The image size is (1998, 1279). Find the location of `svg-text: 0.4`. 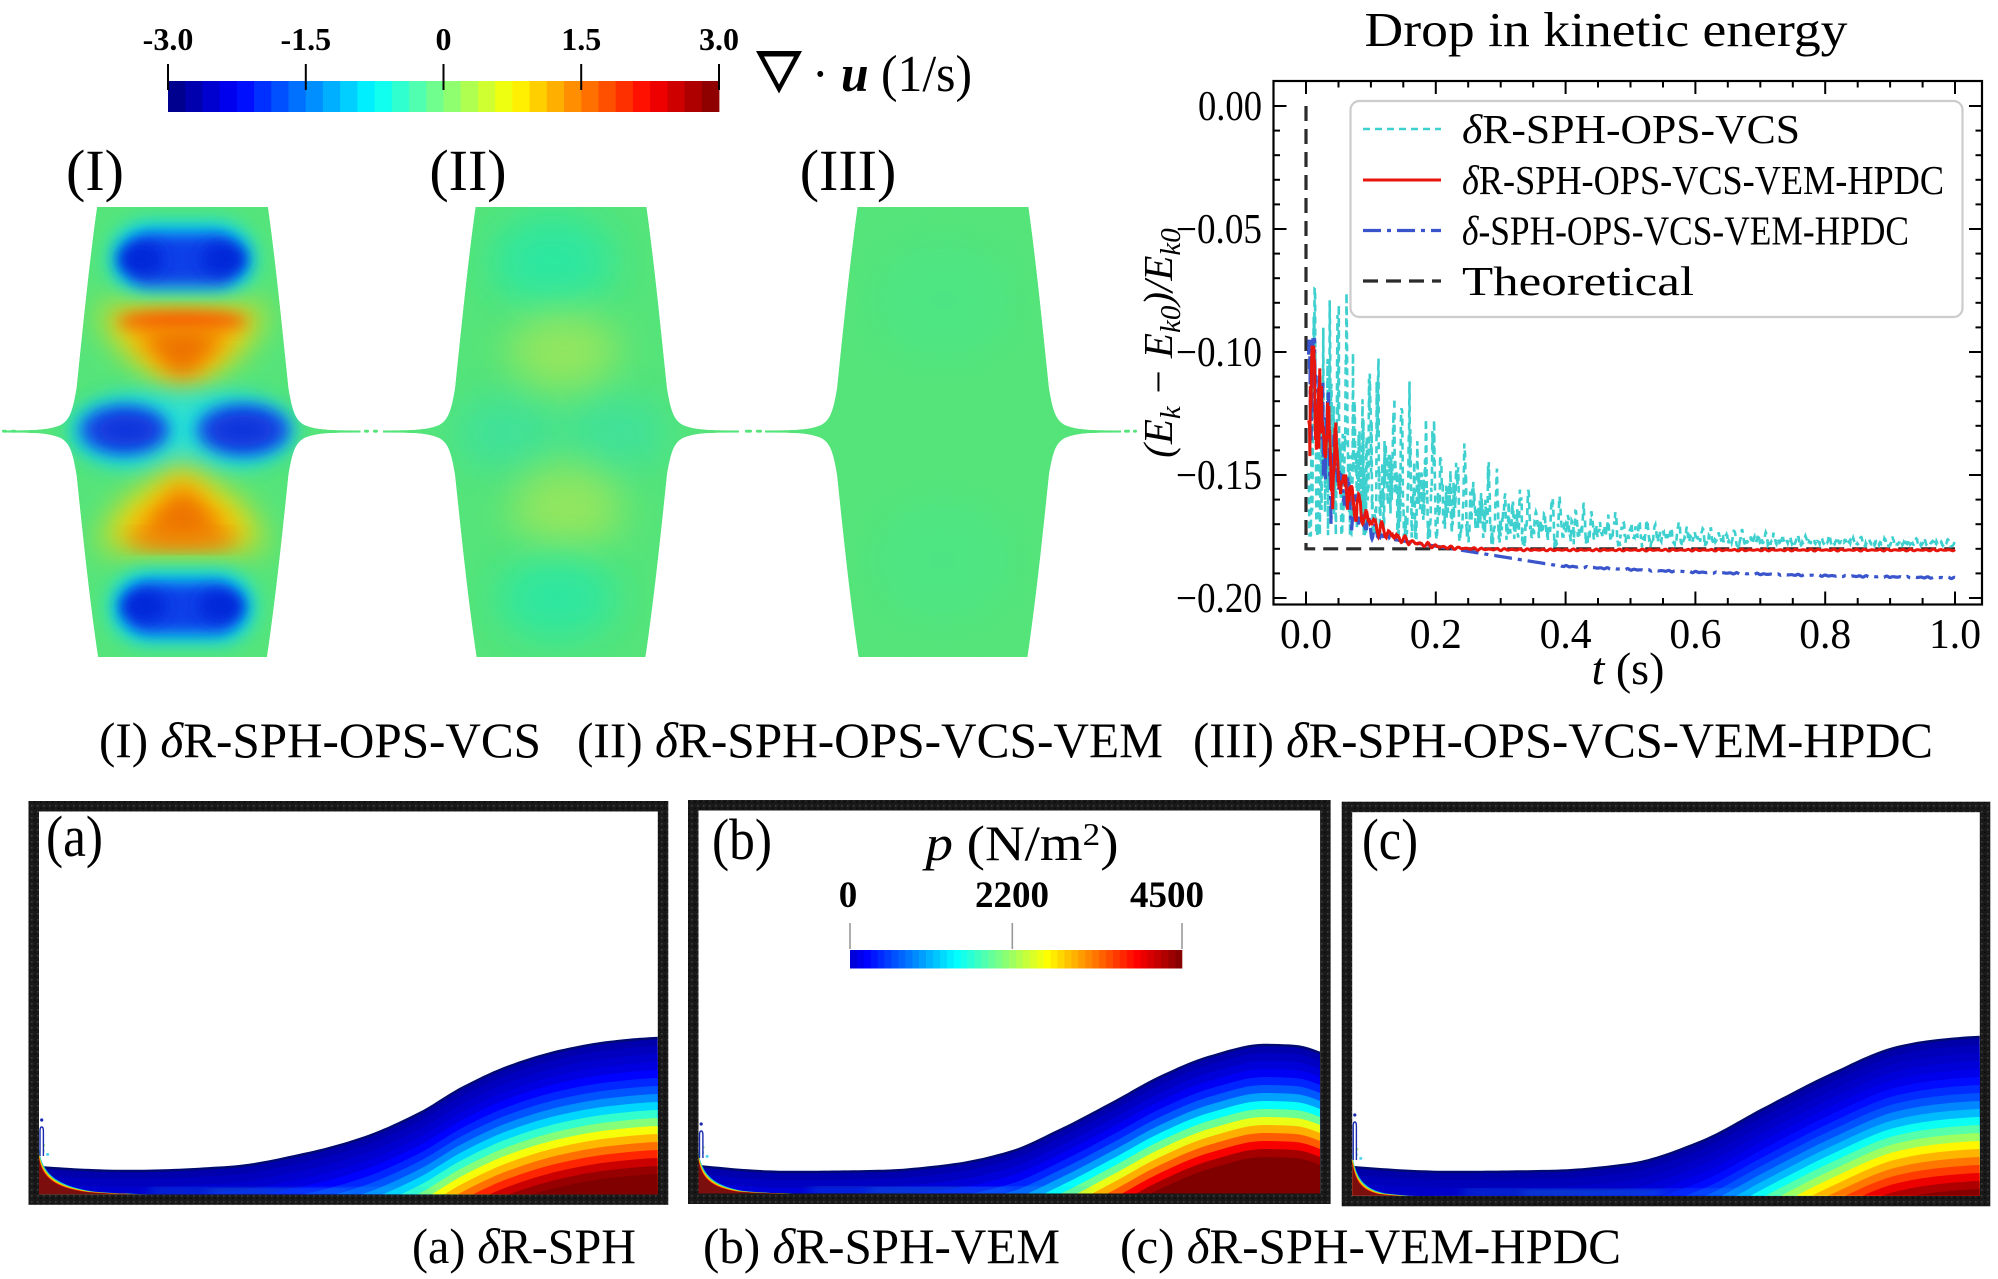

svg-text: 0.4 is located at coordinates (1566, 635).